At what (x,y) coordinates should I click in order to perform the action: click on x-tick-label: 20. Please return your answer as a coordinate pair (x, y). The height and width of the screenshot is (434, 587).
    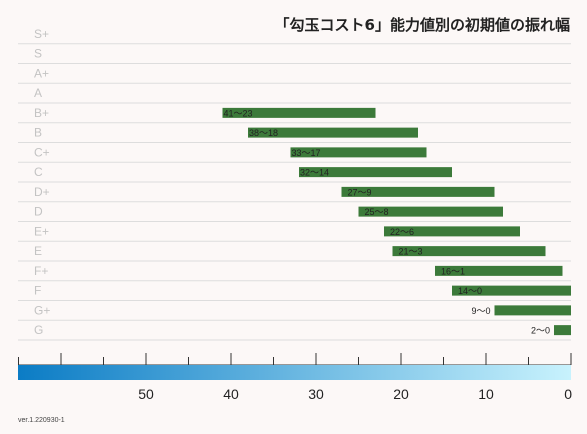
    Looking at the image, I should click on (401, 394).